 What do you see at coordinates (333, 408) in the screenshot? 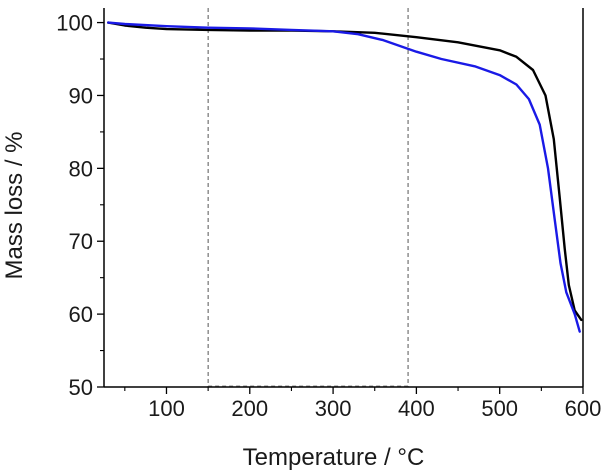
I see `x-tick-label-300: 300` at bounding box center [333, 408].